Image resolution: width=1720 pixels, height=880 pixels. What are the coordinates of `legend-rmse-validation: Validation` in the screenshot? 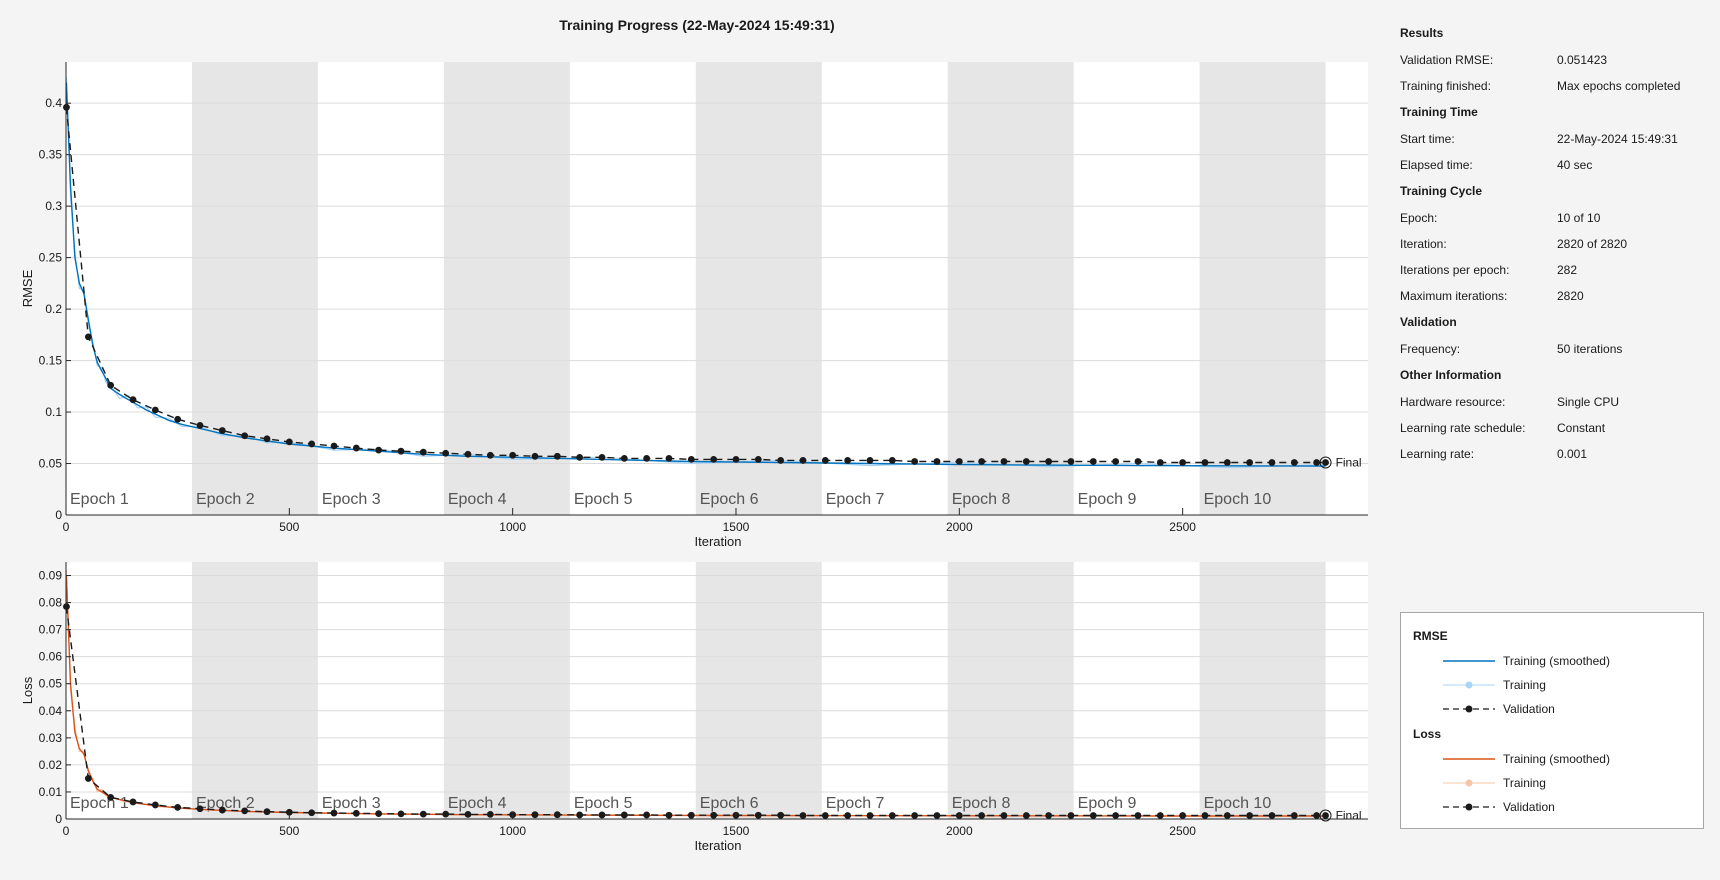 It's located at (1499, 709).